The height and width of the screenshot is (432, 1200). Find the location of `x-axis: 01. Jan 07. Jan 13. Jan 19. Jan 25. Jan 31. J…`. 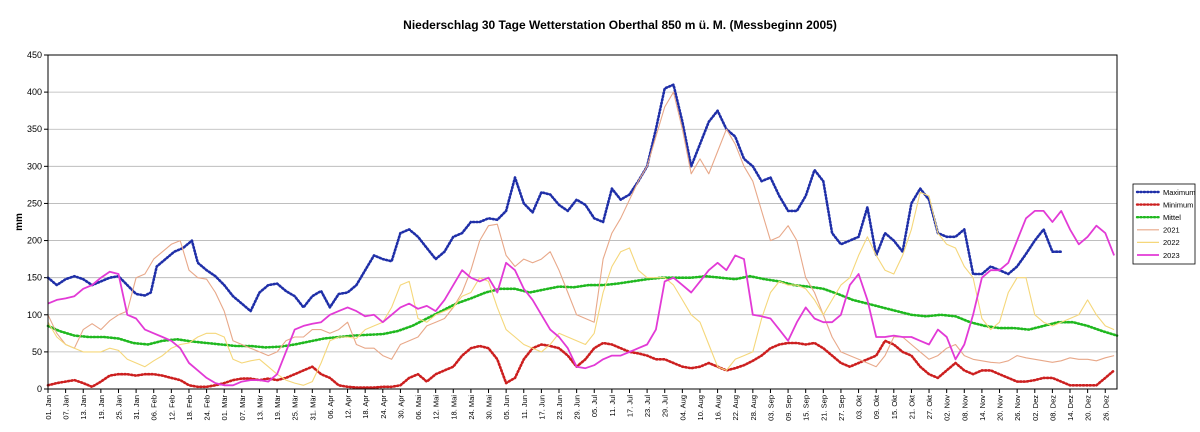

x-axis: 01. Jan 07. Jan 13. Jan 19. Jan 25. Jan 31. J… is located at coordinates (577, 405).